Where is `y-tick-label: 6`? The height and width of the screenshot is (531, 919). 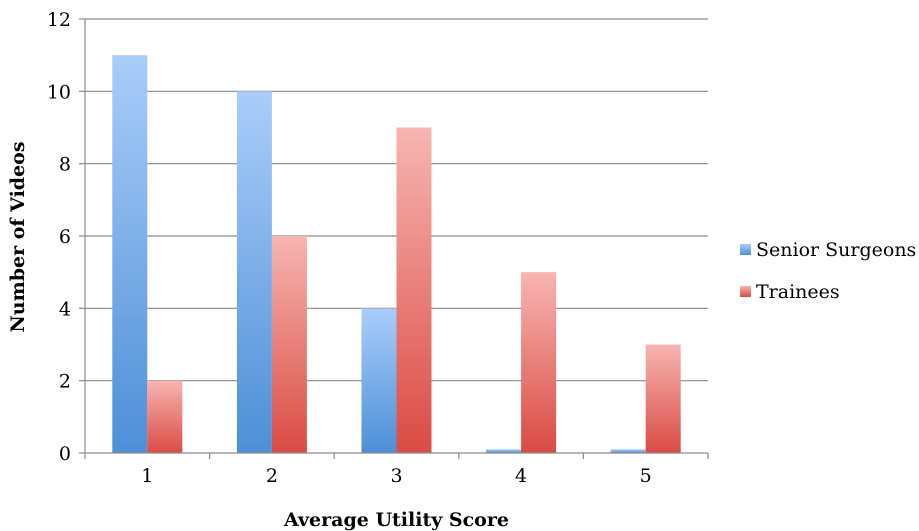 y-tick-label: 6 is located at coordinates (65, 237).